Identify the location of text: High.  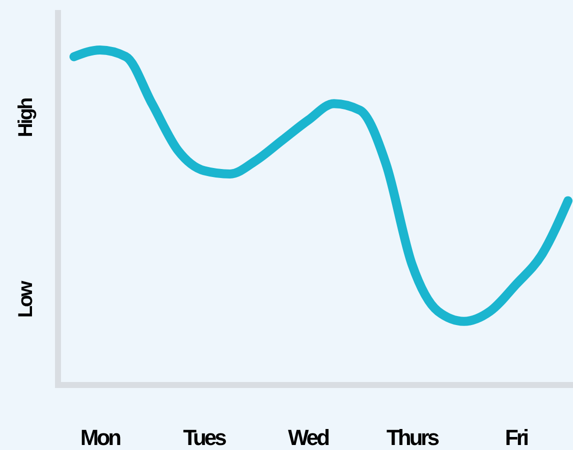
(26, 118).